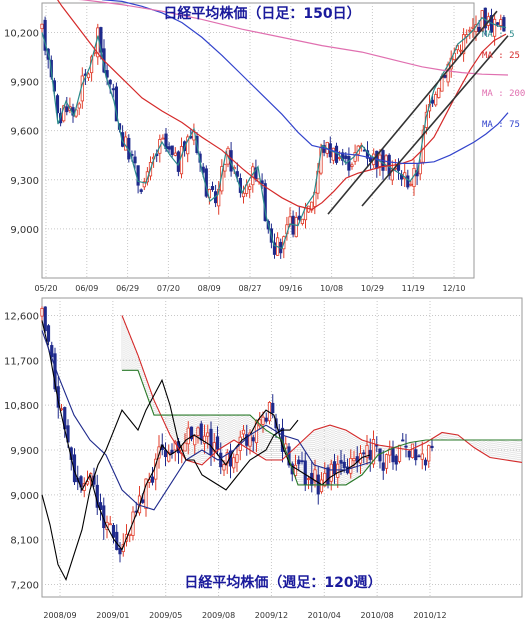  I want to click on x-tick-label: 08/09, so click(209, 288).